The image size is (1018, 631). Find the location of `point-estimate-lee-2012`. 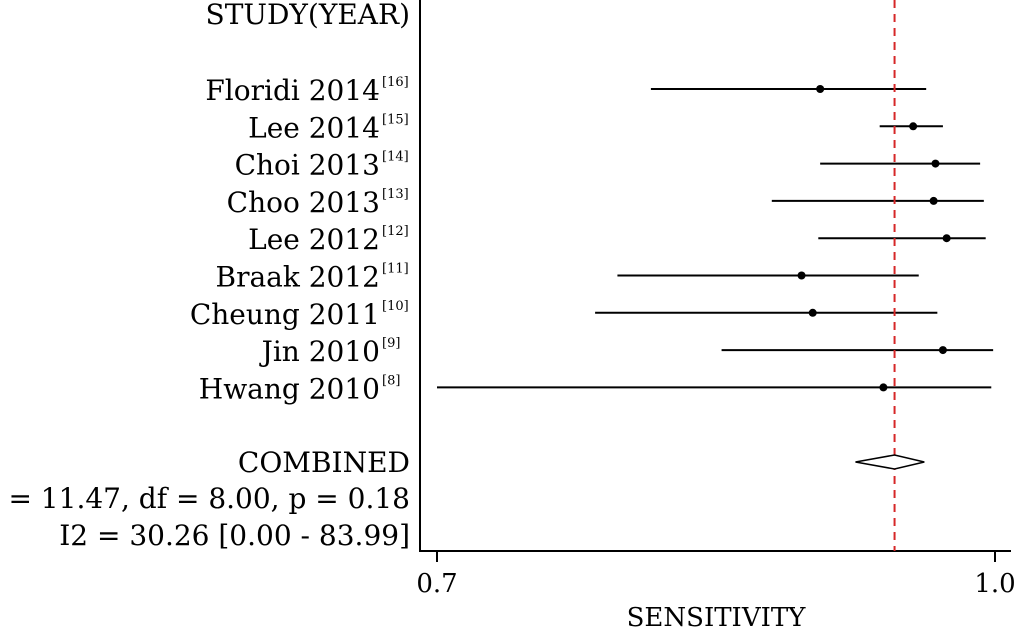

point-estimate-lee-2012 is located at coordinates (946, 238).